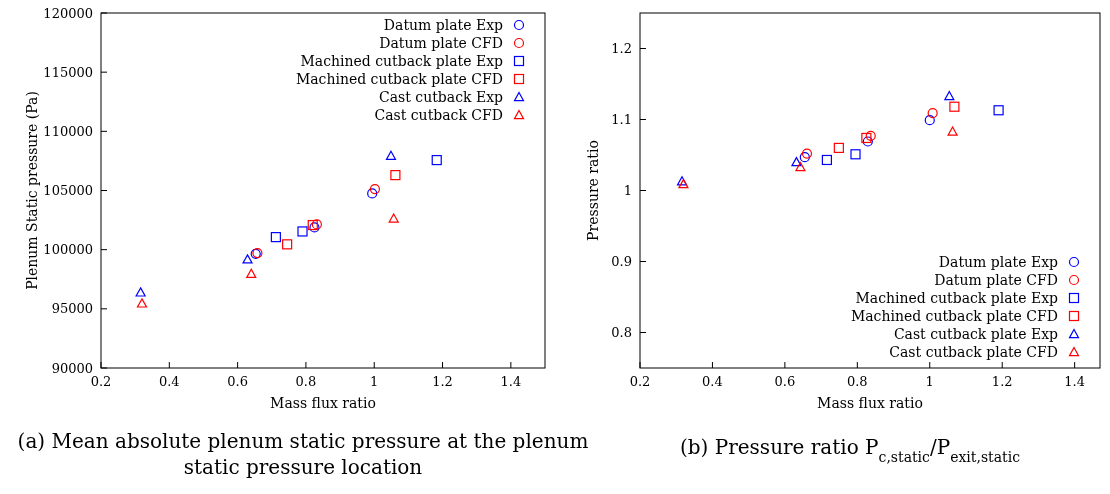  What do you see at coordinates (621, 261) in the screenshot?
I see `y-tick-label: 0.9` at bounding box center [621, 261].